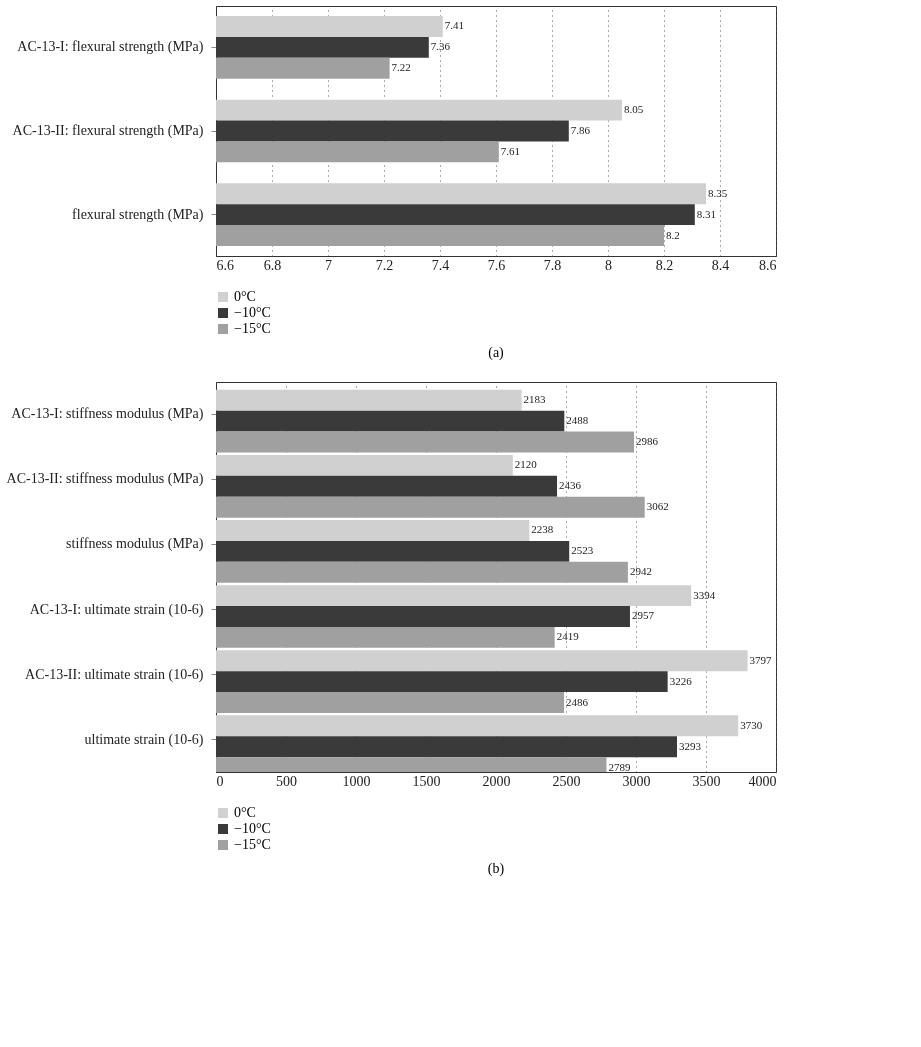 The width and height of the screenshot is (921, 1047). I want to click on y-tick-label: AC-13-I: ultimate strain (10-6), so click(116, 609).